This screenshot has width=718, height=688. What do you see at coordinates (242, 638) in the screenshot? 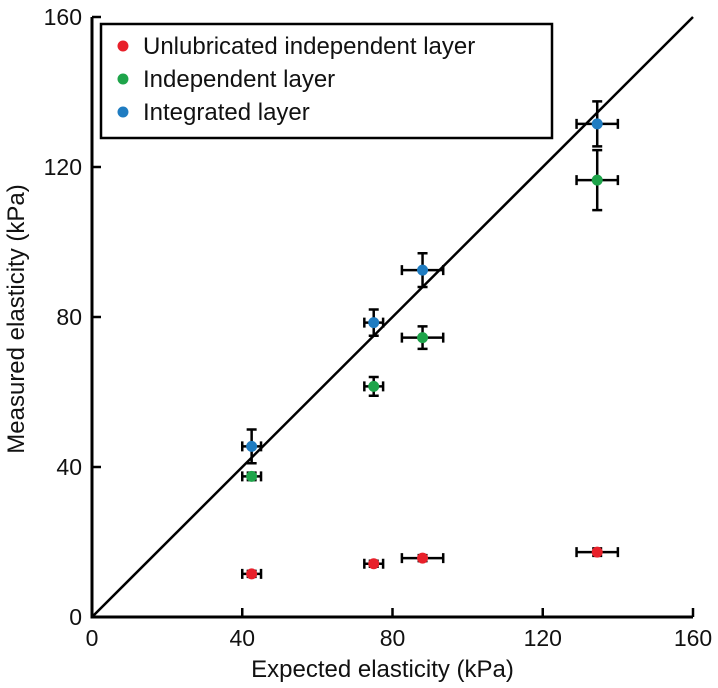
I see `x-tick-label: 40` at bounding box center [242, 638].